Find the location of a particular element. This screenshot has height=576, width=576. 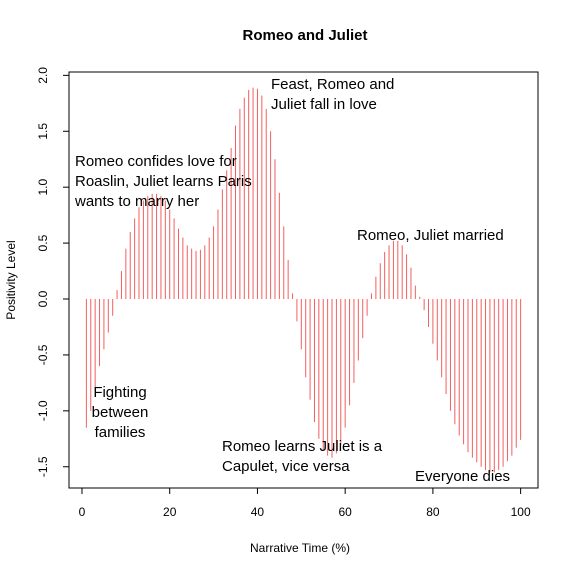

y-tick-label: 1.5 is located at coordinates (43, 131).